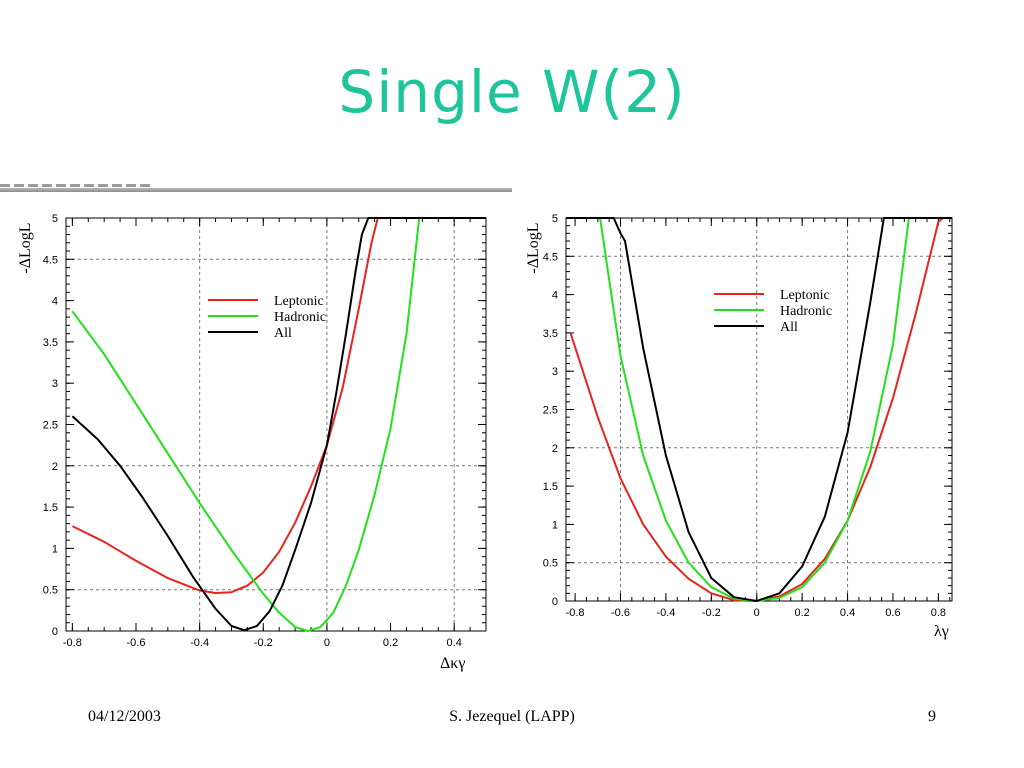 The height and width of the screenshot is (768, 1024). What do you see at coordinates (512, 716) in the screenshot?
I see `footer-author: S. Jezequel (LAPP)` at bounding box center [512, 716].